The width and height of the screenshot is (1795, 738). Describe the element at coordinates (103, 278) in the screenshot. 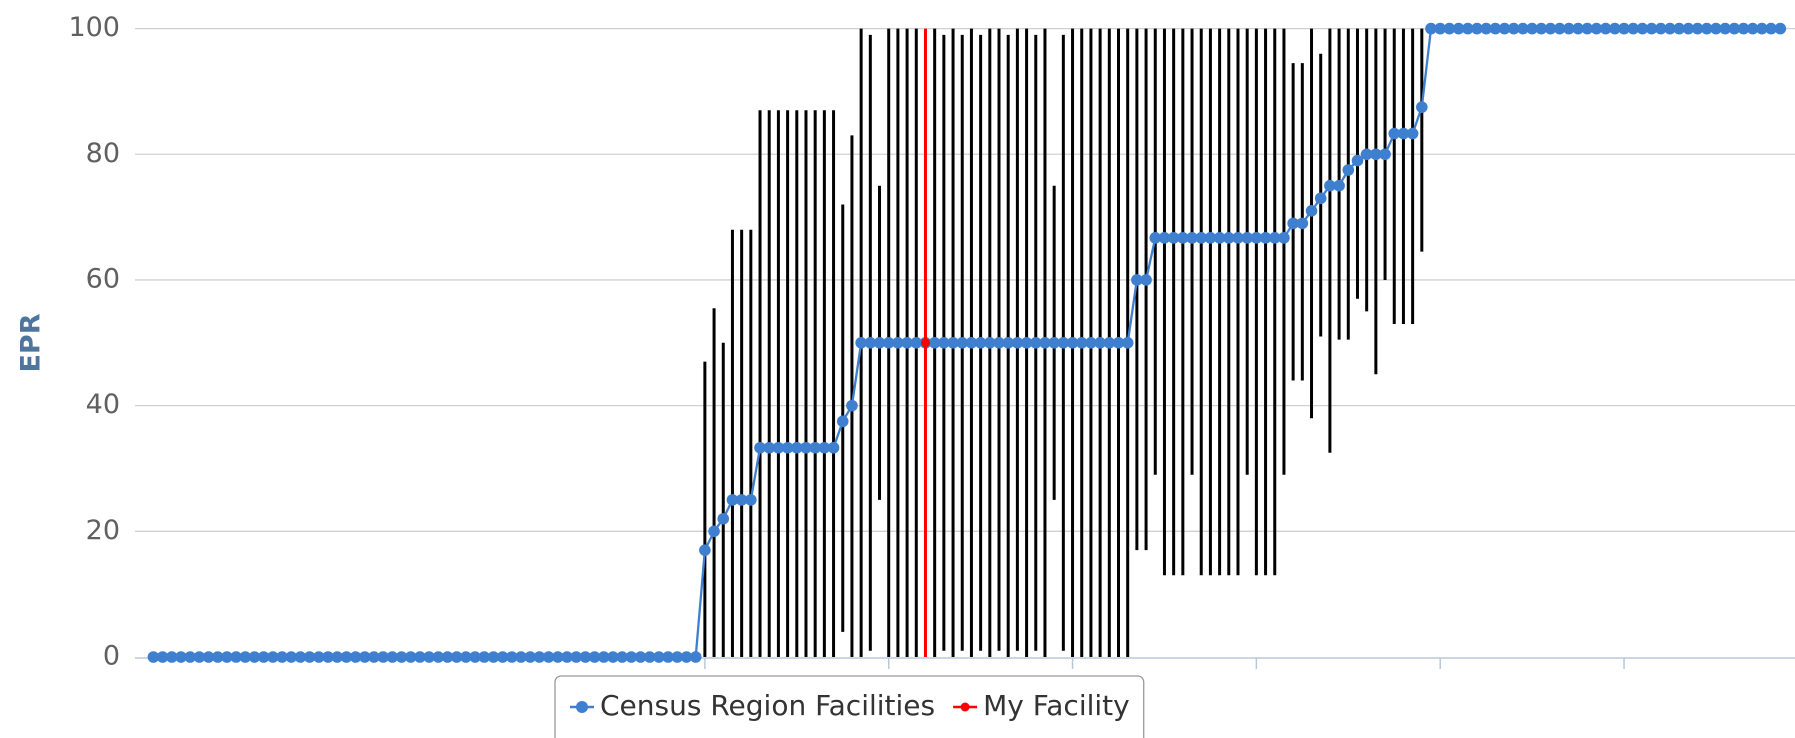

I see `y-tick-label: 60` at that location.